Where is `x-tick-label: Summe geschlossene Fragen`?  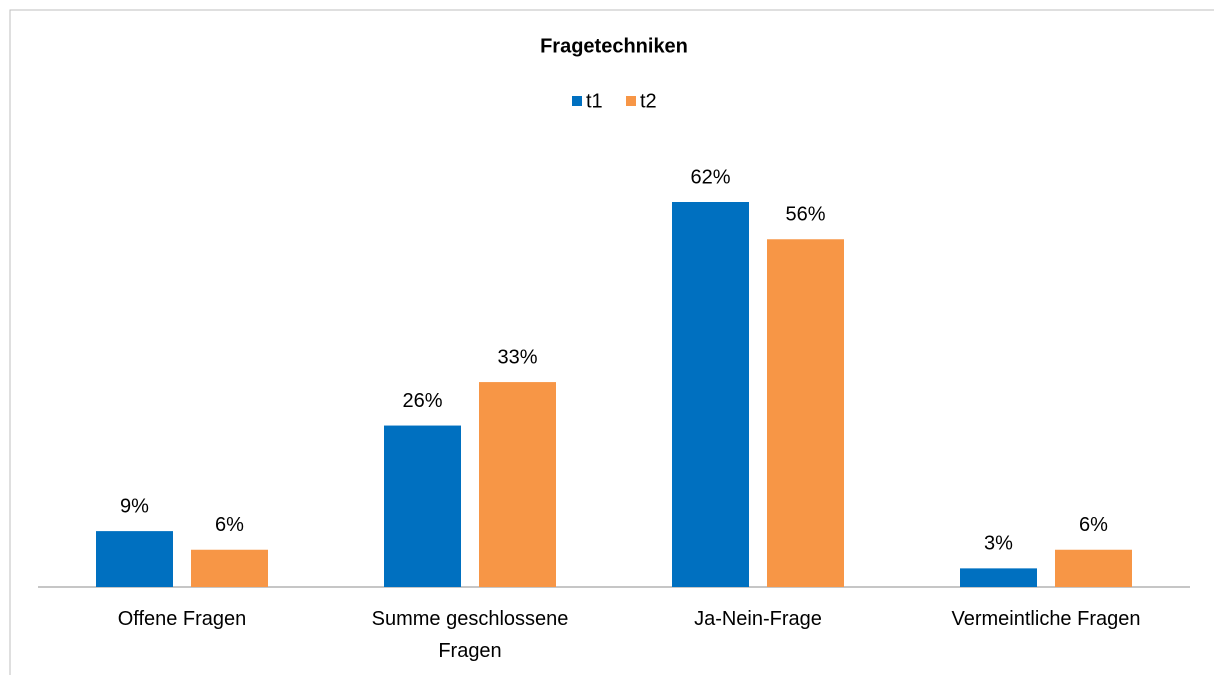
x-tick-label: Summe geschlossene Fragen is located at coordinates (470, 635).